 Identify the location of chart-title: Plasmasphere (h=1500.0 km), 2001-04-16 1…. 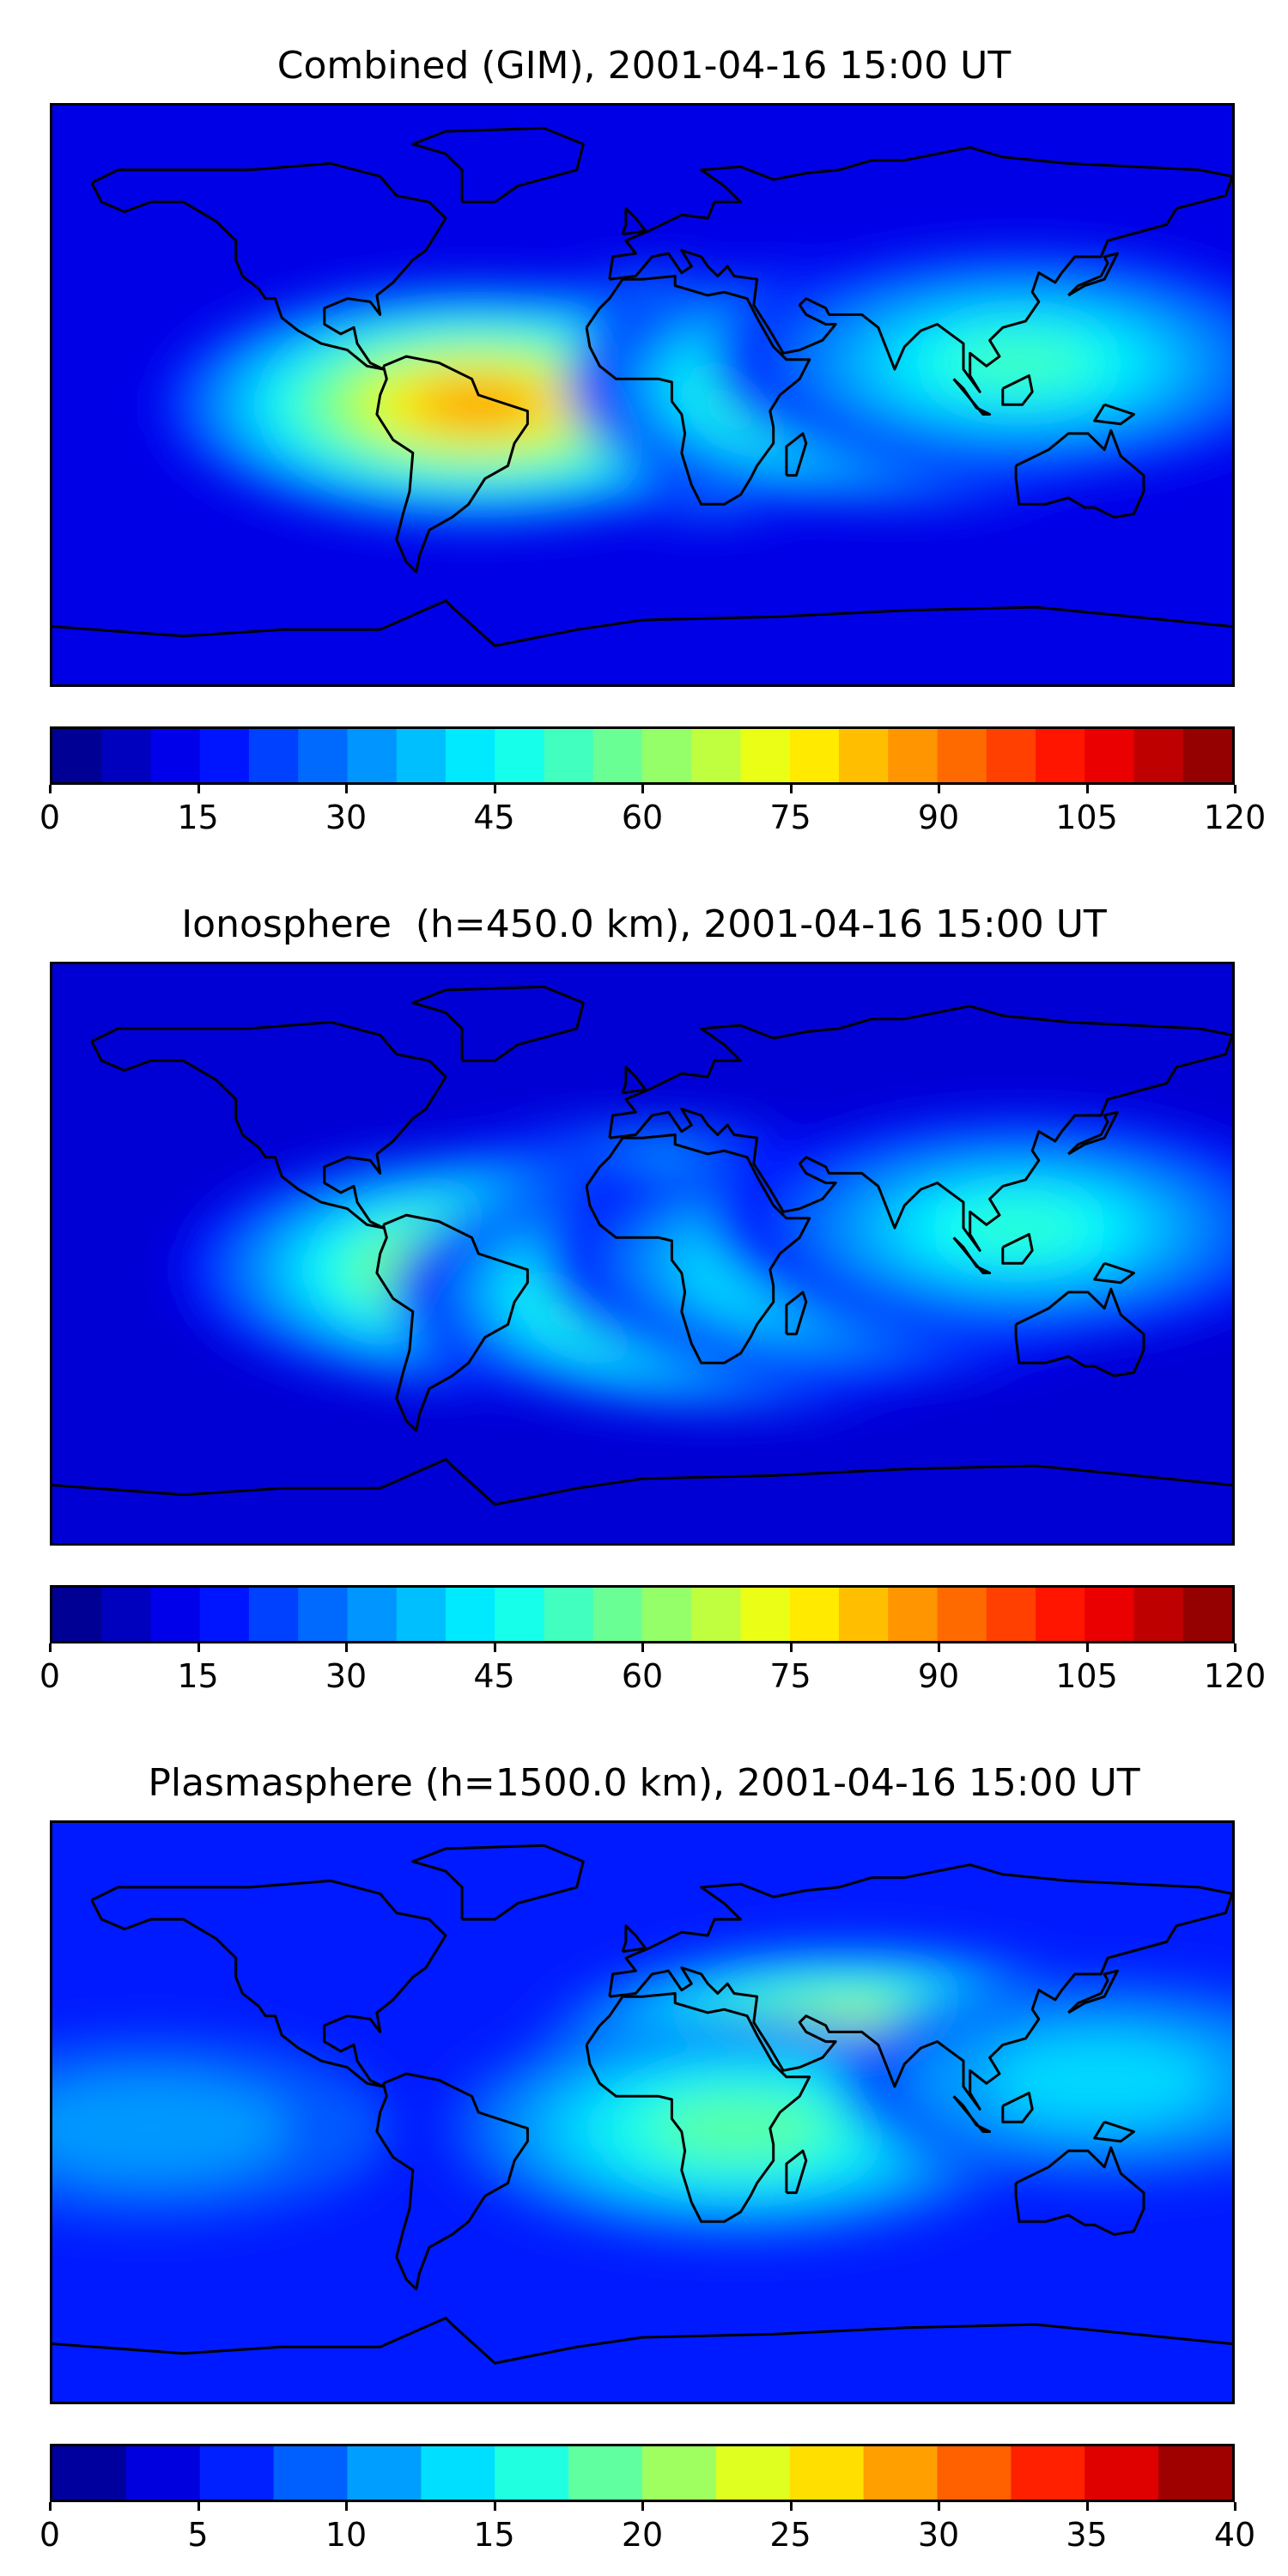
(644, 1783).